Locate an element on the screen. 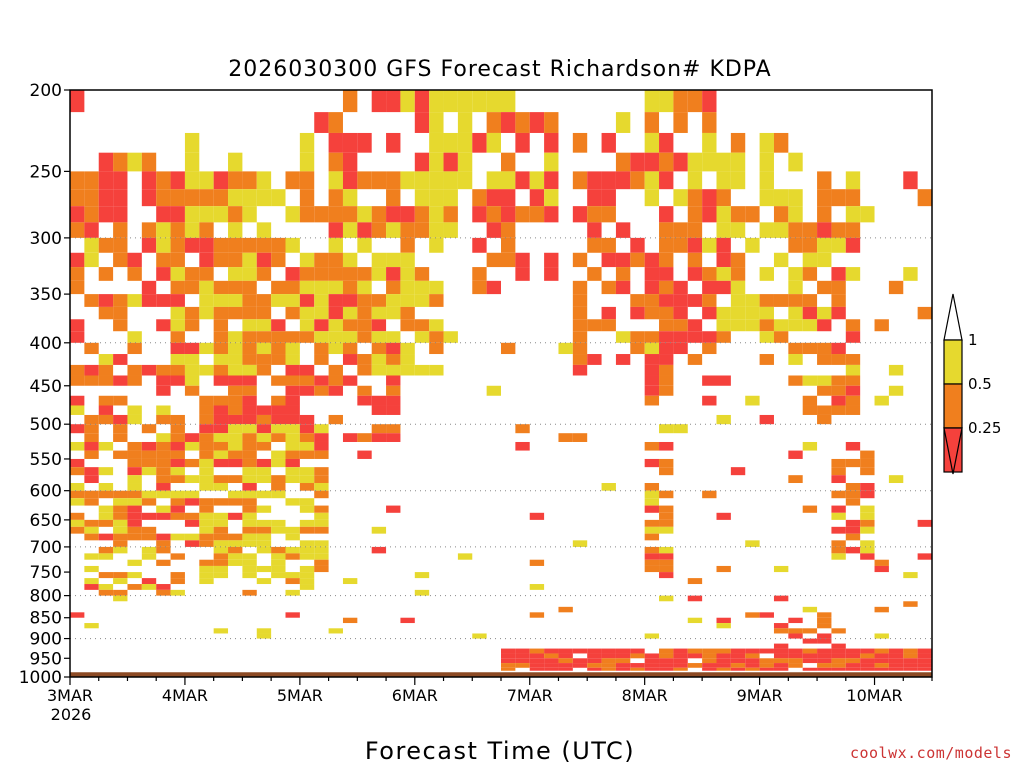  y-tick-label-650: 650 is located at coordinates (46, 521).